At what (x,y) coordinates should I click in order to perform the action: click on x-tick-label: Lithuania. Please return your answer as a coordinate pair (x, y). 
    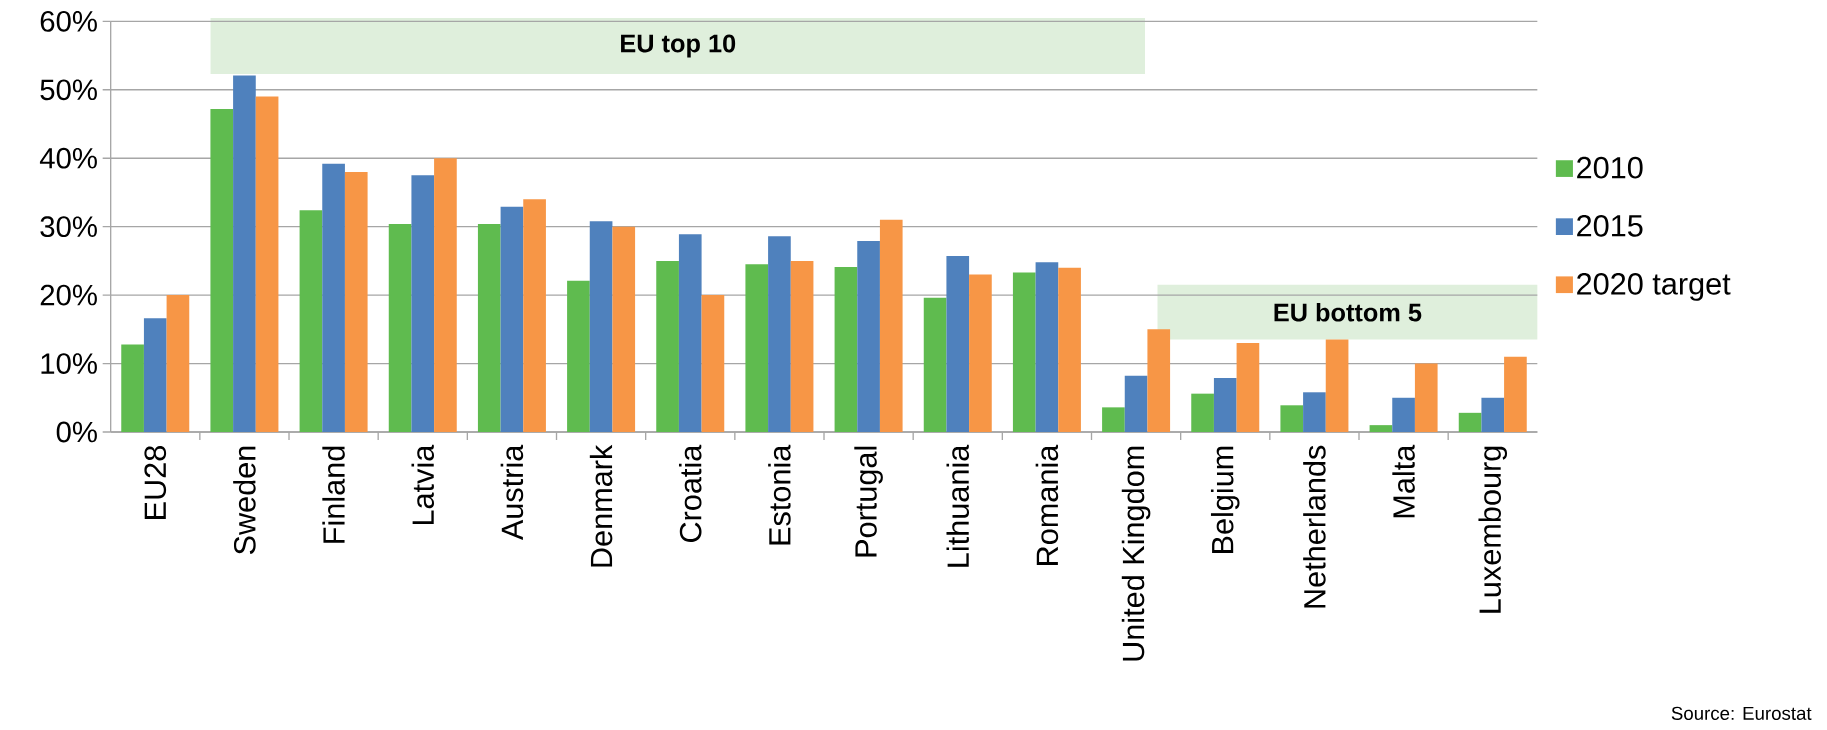
    Looking at the image, I should click on (958, 505).